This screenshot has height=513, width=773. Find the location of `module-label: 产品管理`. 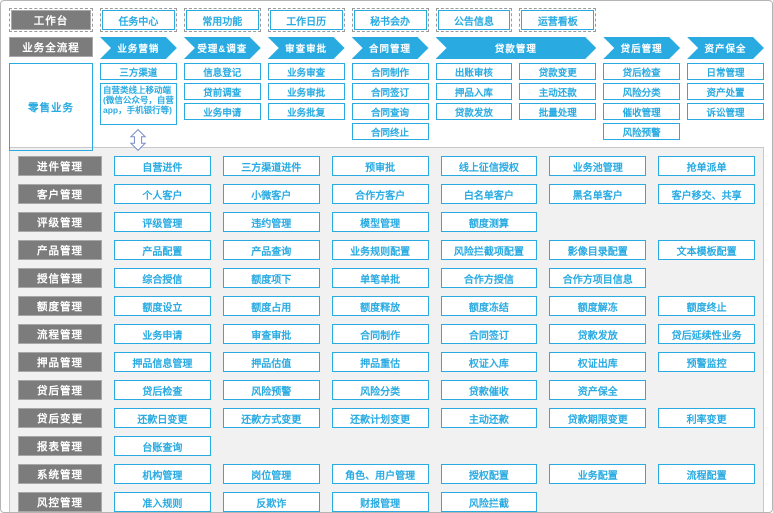

module-label: 产品管理 is located at coordinates (60, 250).